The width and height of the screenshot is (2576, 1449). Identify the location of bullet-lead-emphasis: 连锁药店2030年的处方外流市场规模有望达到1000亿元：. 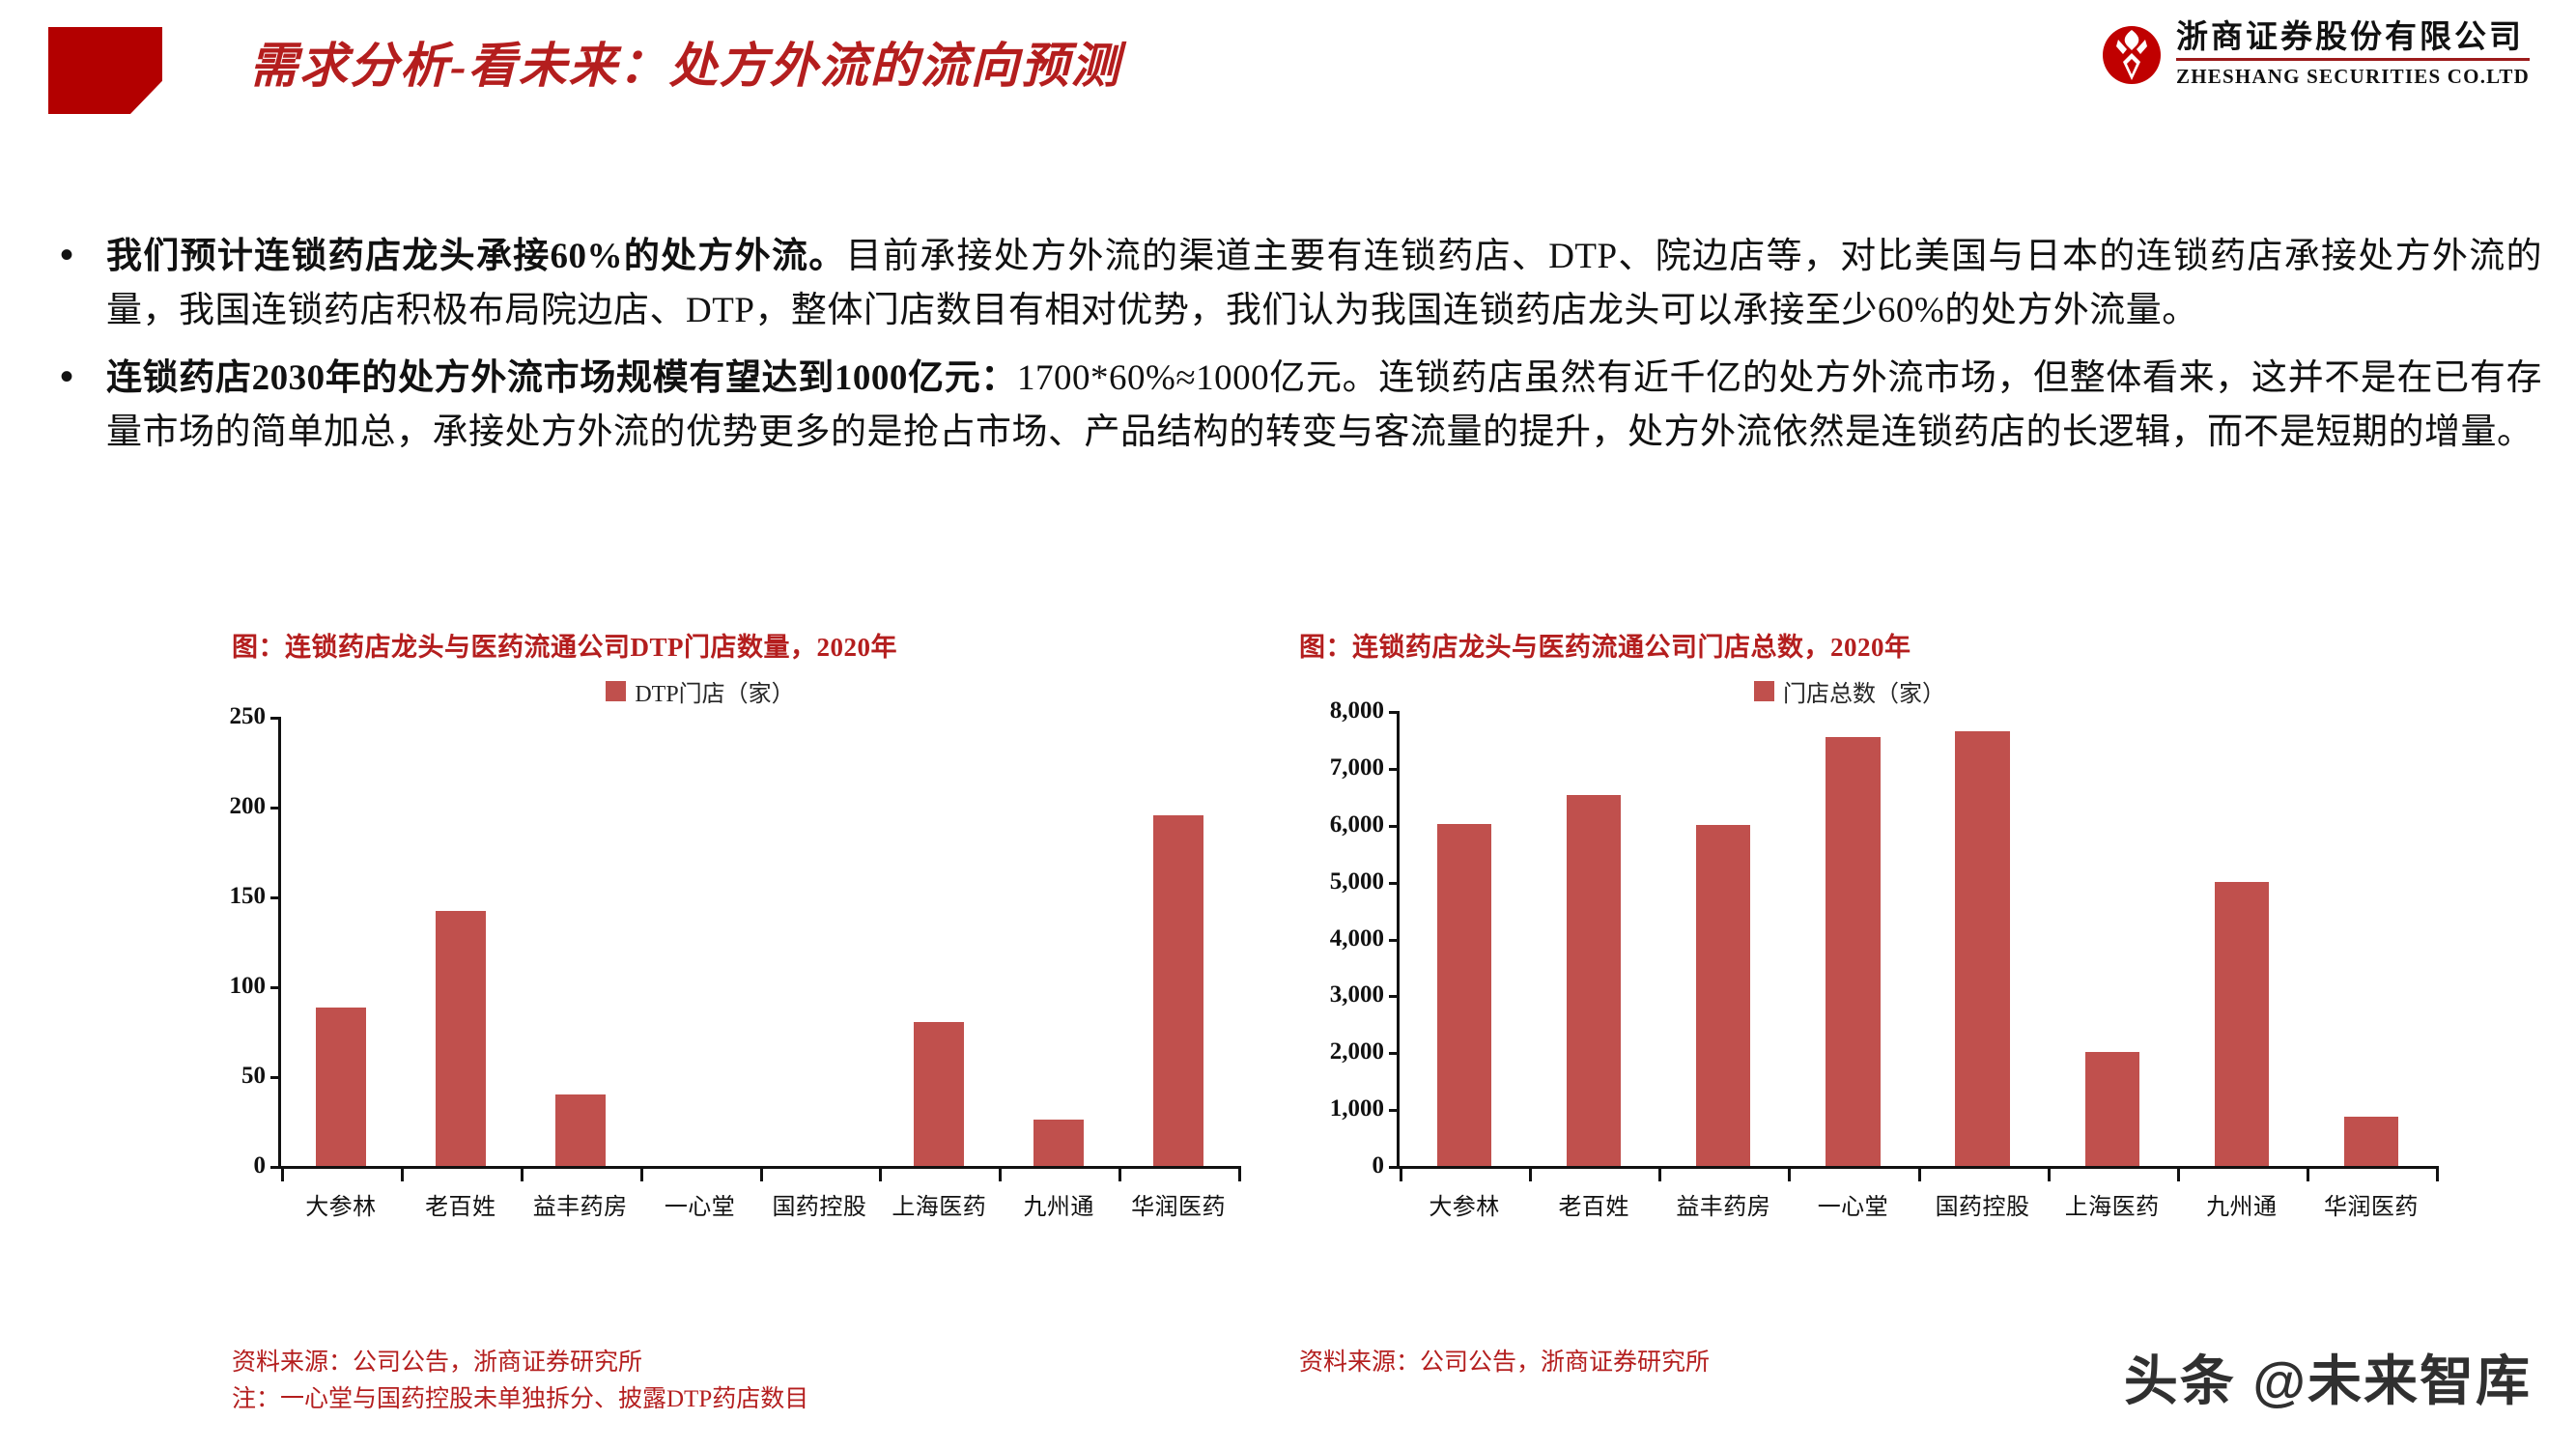
(562, 378).